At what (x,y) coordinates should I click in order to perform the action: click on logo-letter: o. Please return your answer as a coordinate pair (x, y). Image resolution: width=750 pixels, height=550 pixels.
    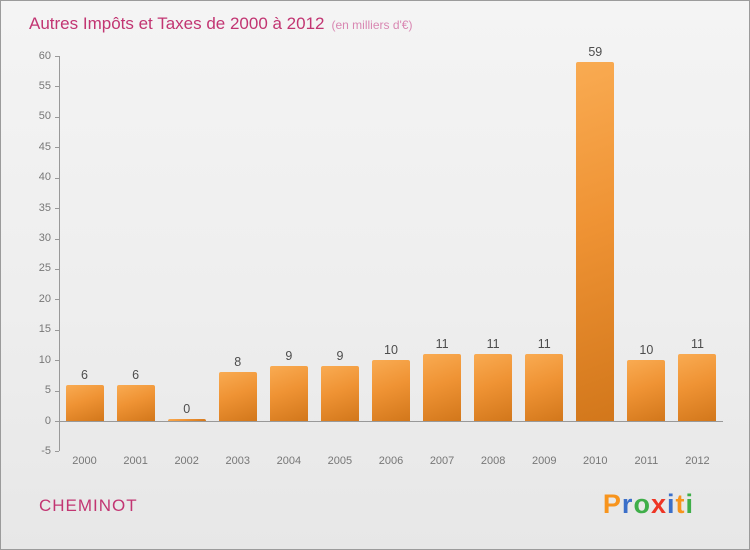
    Looking at the image, I should click on (642, 504).